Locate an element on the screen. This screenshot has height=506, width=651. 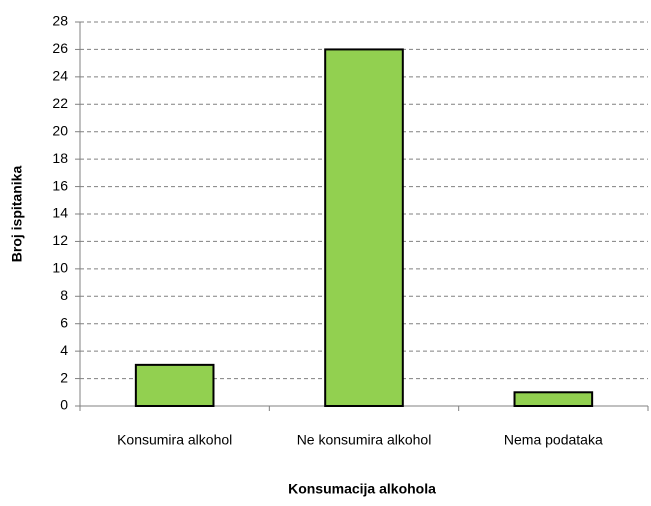
y-tick-label: 2 is located at coordinates (64, 377).